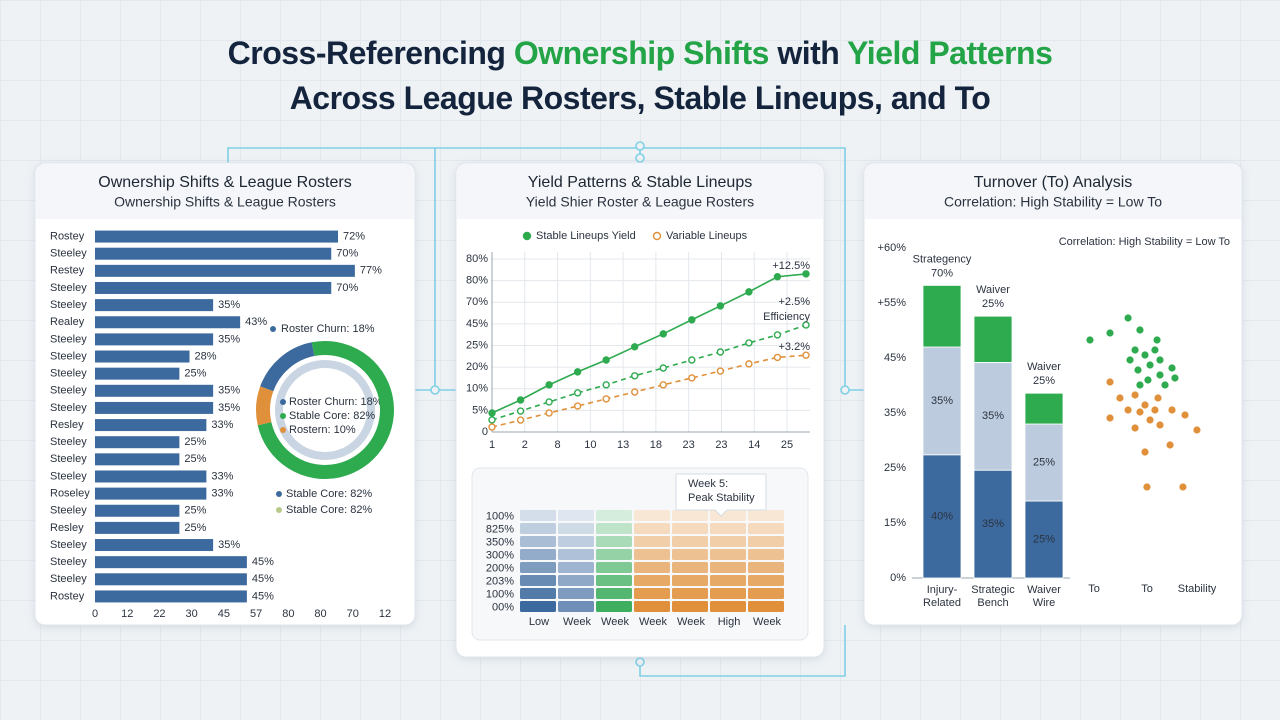 The image size is (1280, 720). I want to click on panel-title: Turnover (To) Analysis, so click(1053, 182).